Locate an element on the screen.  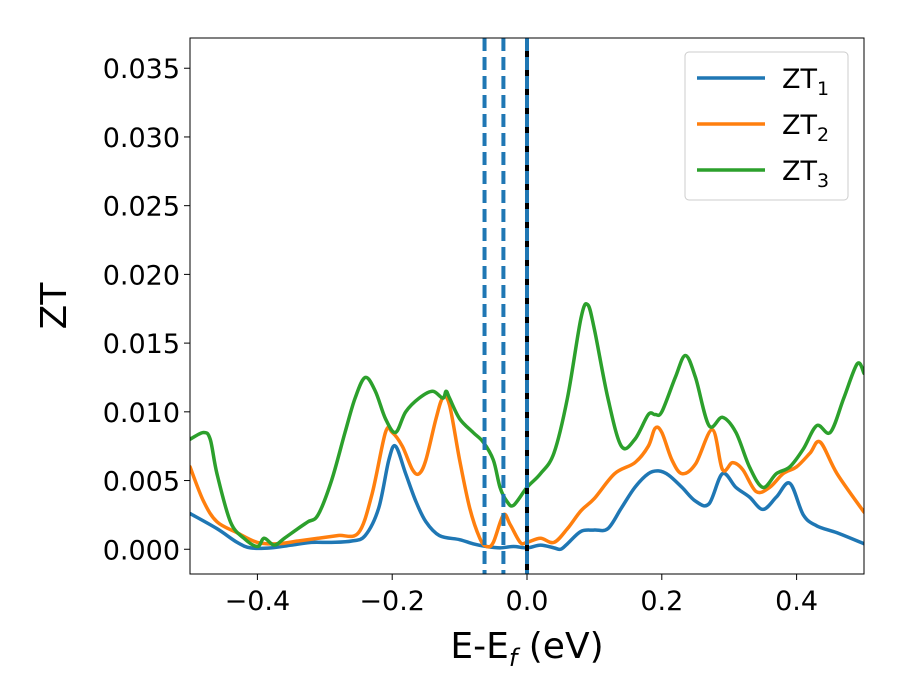
legend-entries: ZT1 ZT2 ZT3 is located at coordinates (763, 128).